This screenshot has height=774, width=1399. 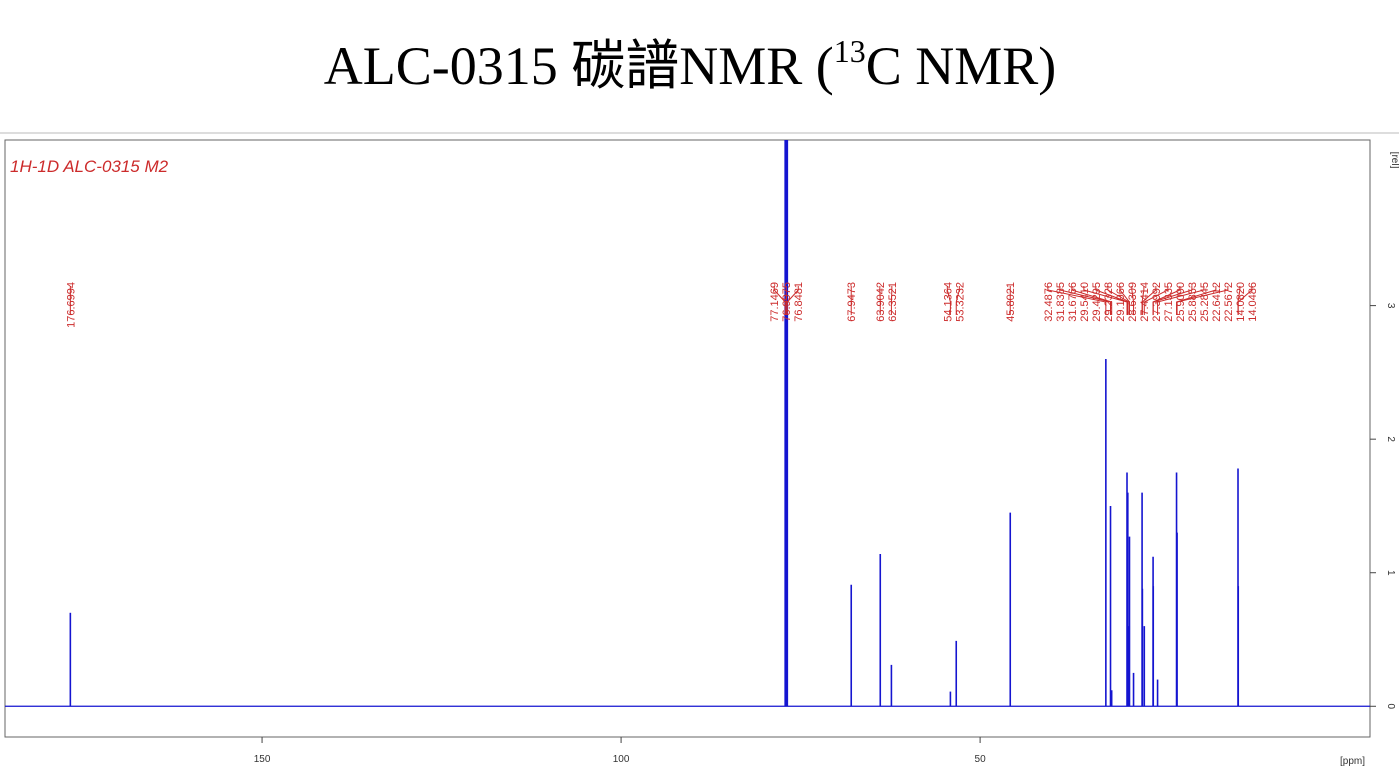 I want to click on peak-label: 77.1469, so click(x=775, y=302).